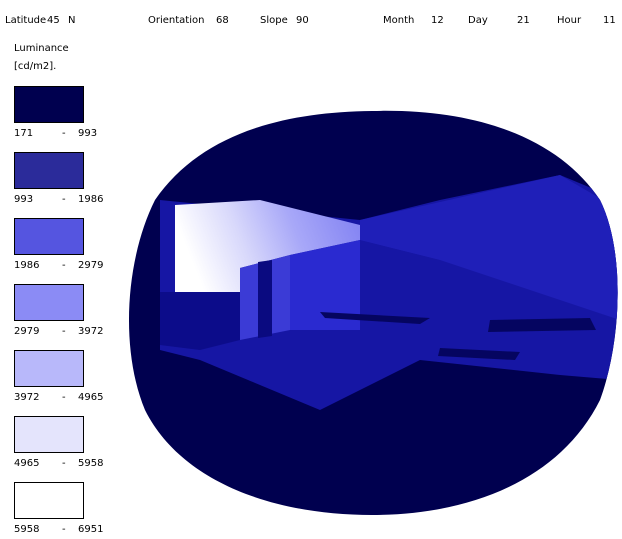  What do you see at coordinates (200, 321) in the screenshot?
I see `sill` at bounding box center [200, 321].